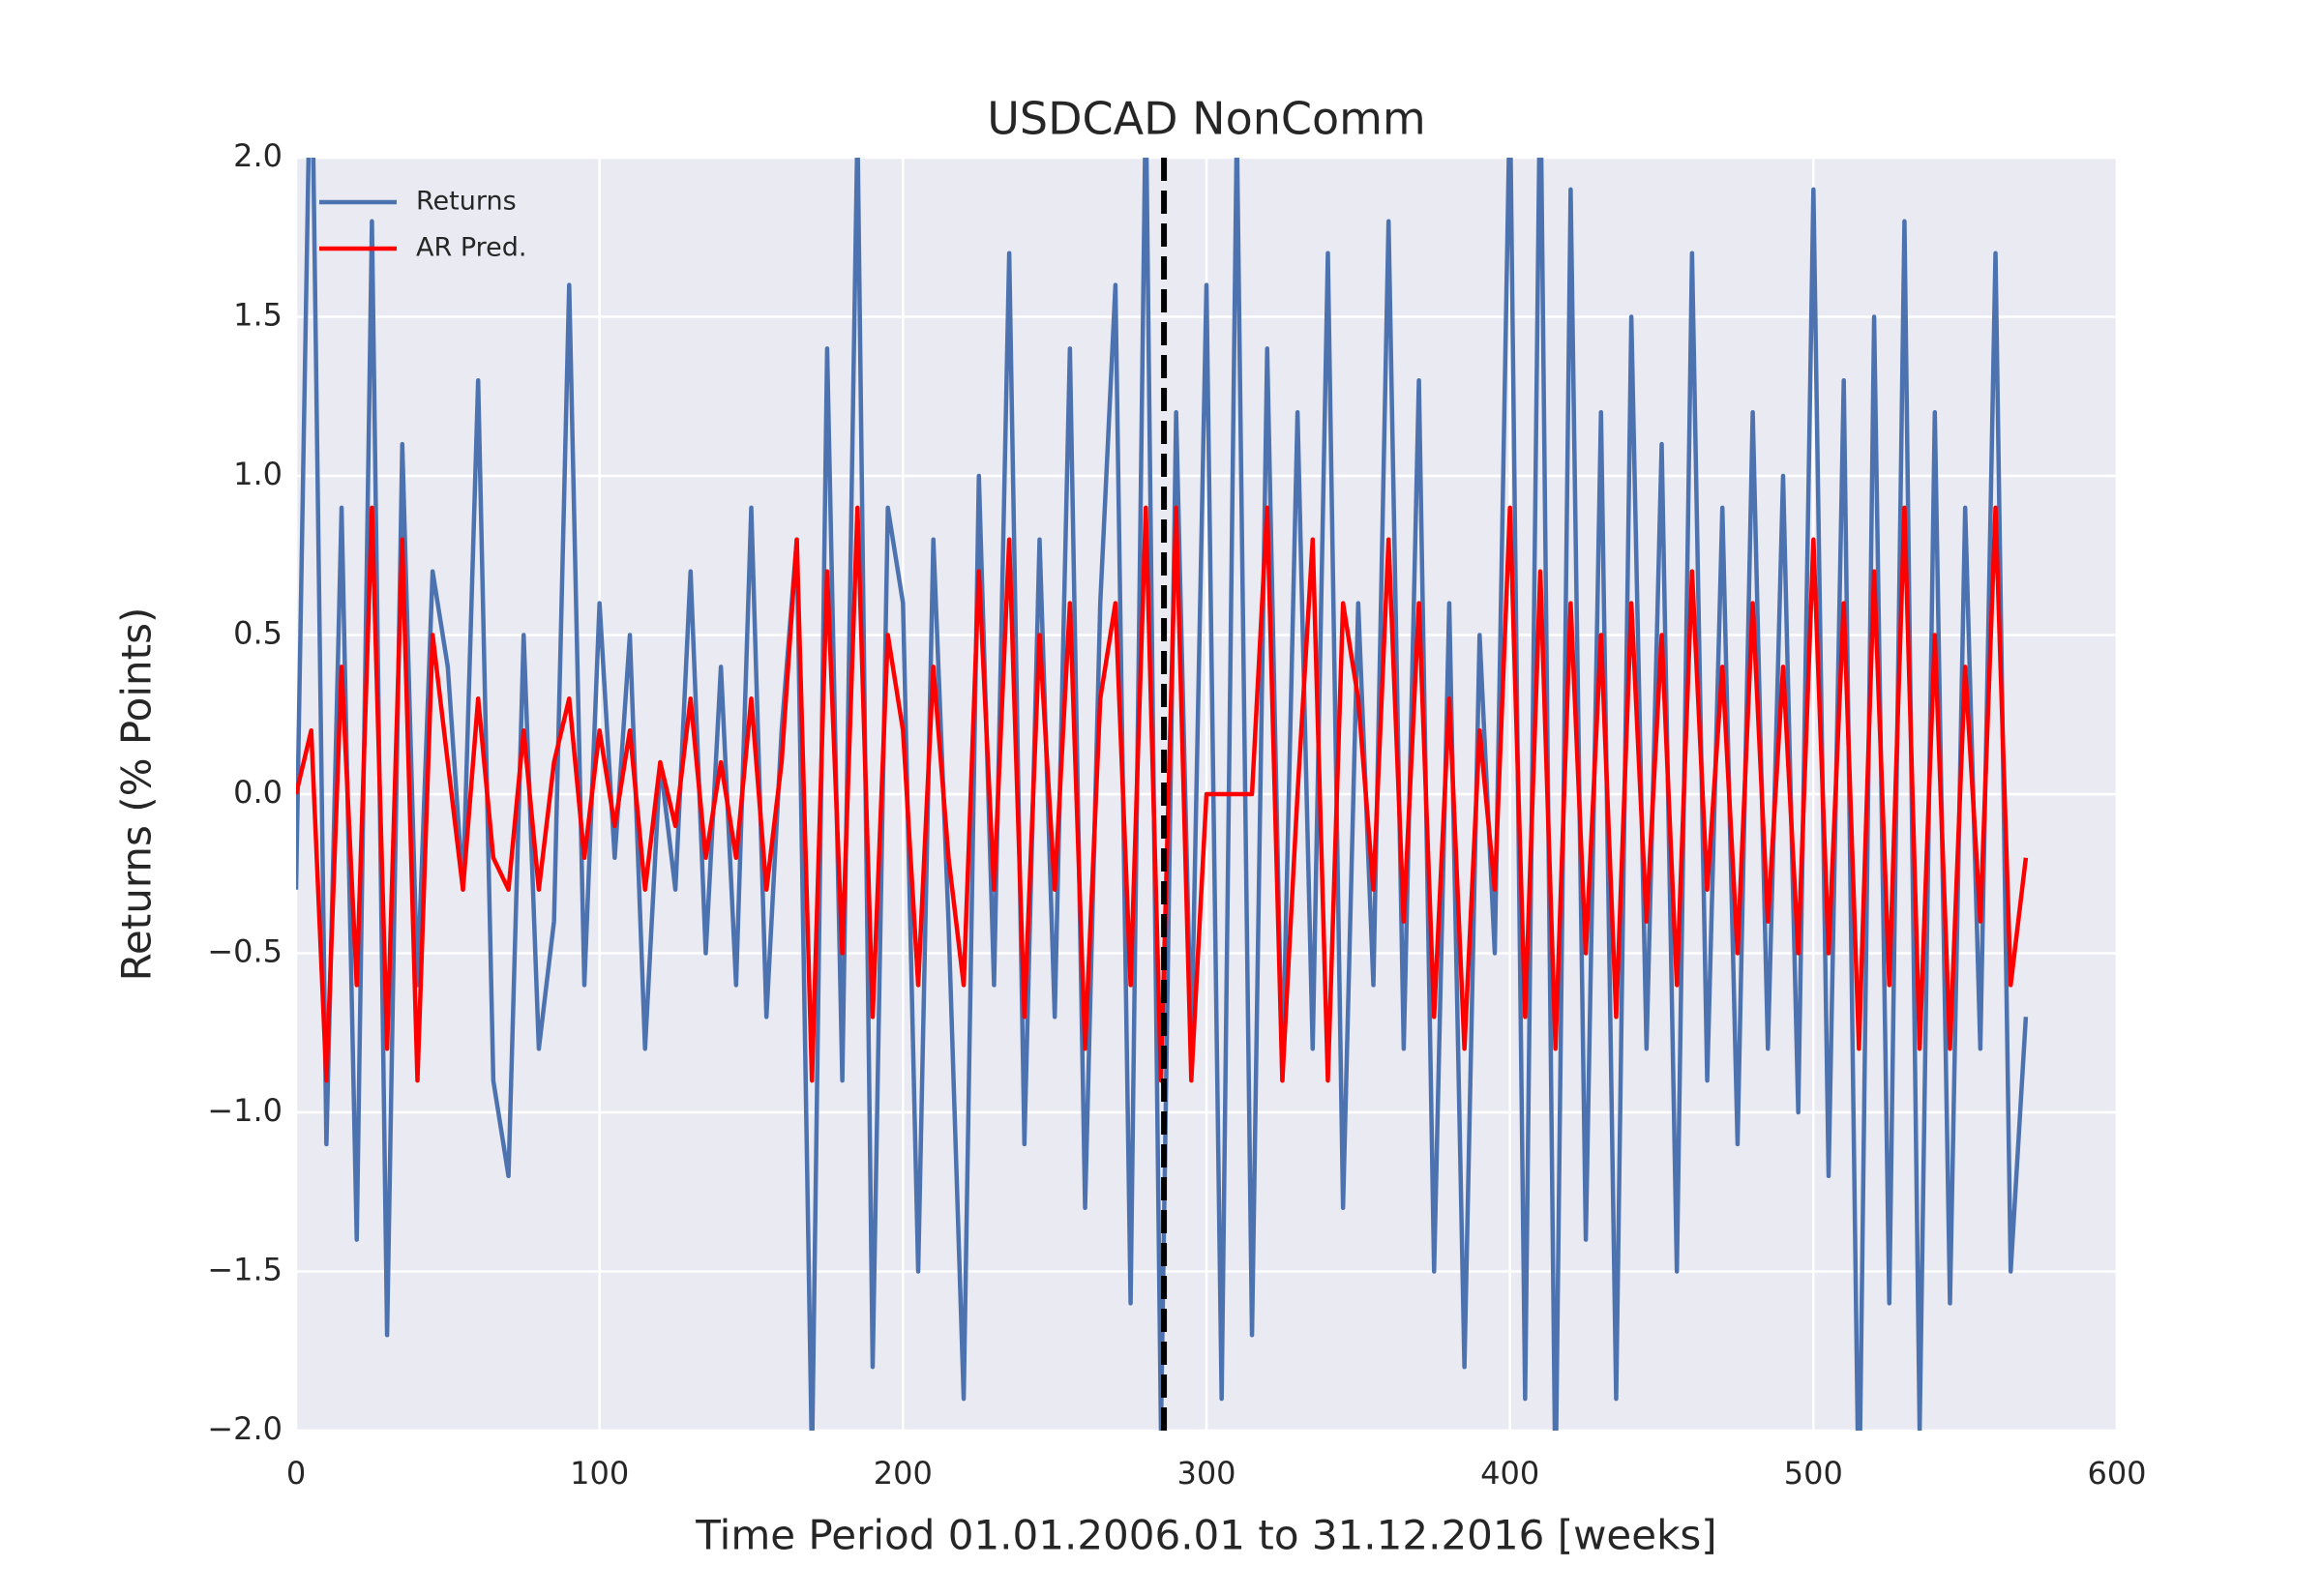 Image resolution: width=2322 pixels, height=1596 pixels. What do you see at coordinates (1813, 1473) in the screenshot?
I see `x-tick-label: 500` at bounding box center [1813, 1473].